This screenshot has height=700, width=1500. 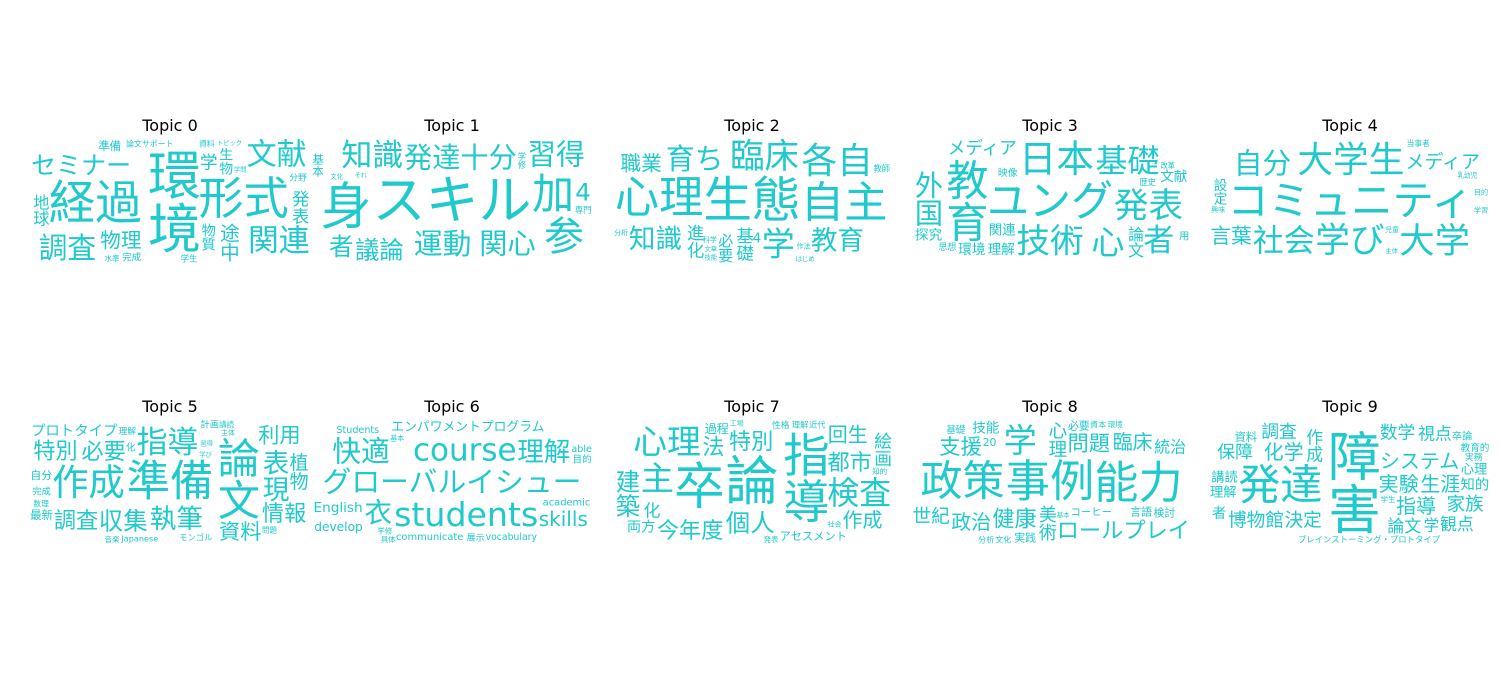 What do you see at coordinates (971, 522) in the screenshot?
I see `word-label: 政治` at bounding box center [971, 522].